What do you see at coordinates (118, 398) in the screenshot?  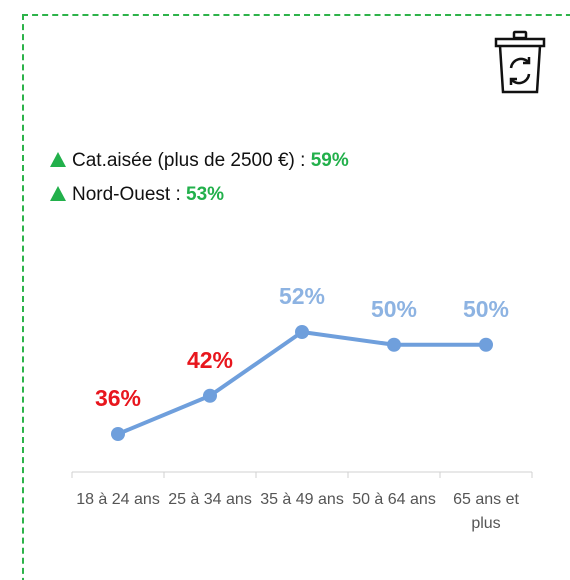 I see `data-label: 36%` at bounding box center [118, 398].